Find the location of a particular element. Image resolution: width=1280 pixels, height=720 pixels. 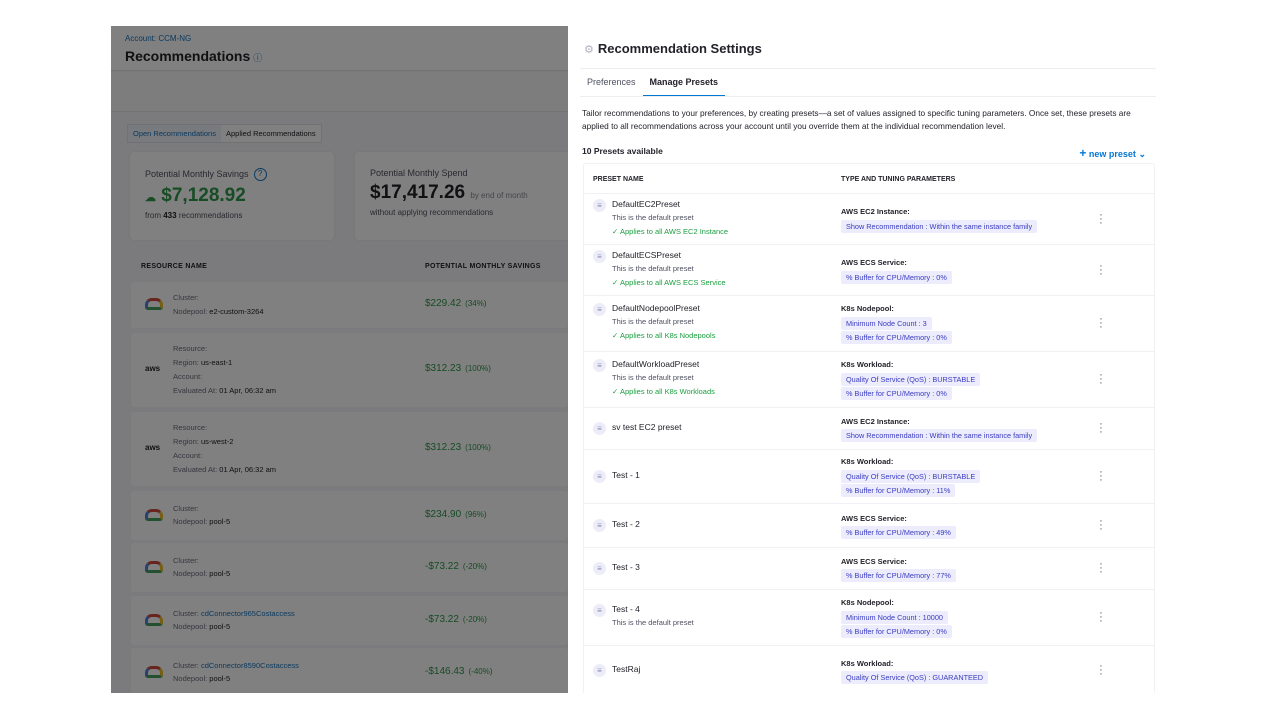

preset-applies: ✓ Applies to all K8s Nodepools is located at coordinates (663, 335).